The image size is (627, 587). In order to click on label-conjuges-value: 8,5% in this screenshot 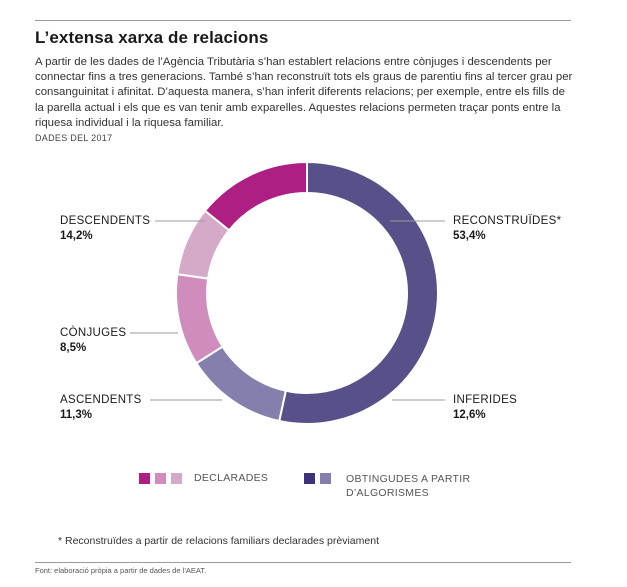, I will do `click(73, 348)`.